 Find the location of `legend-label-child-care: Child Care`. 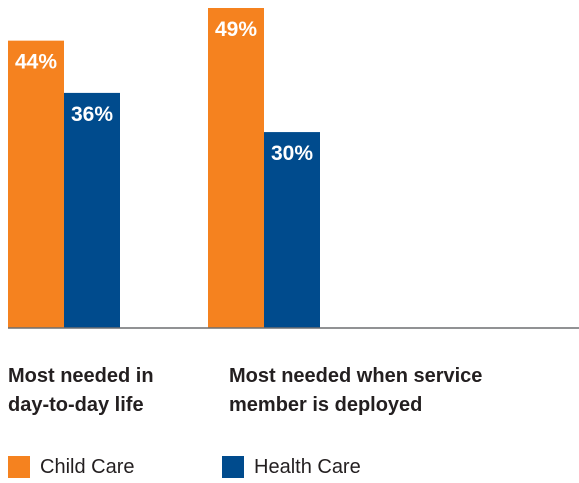

legend-label-child-care: Child Care is located at coordinates (87, 466).